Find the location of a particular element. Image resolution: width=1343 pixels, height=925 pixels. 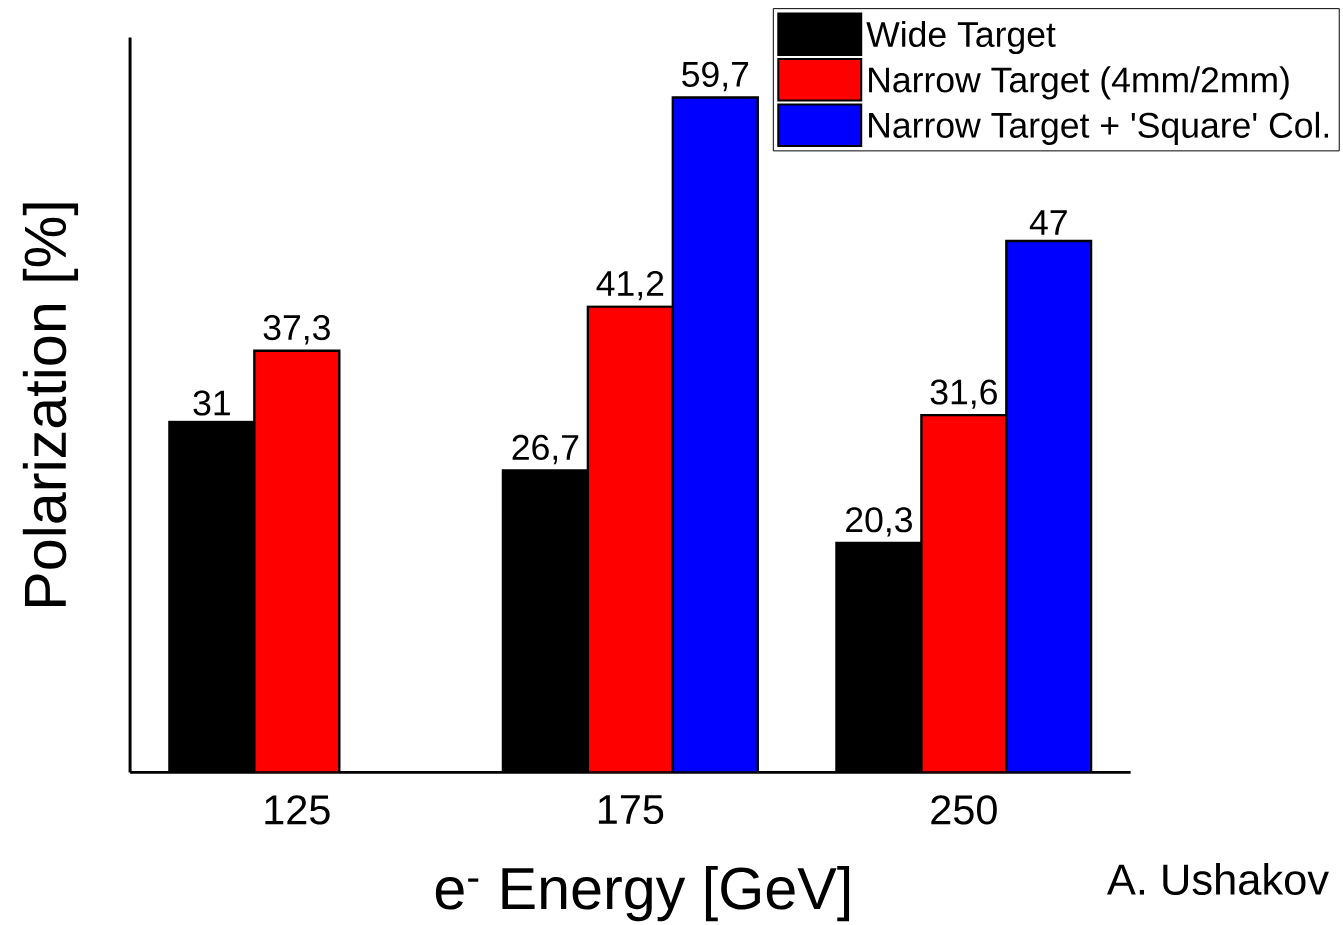

legend-label: Wide Target is located at coordinates (961, 38).